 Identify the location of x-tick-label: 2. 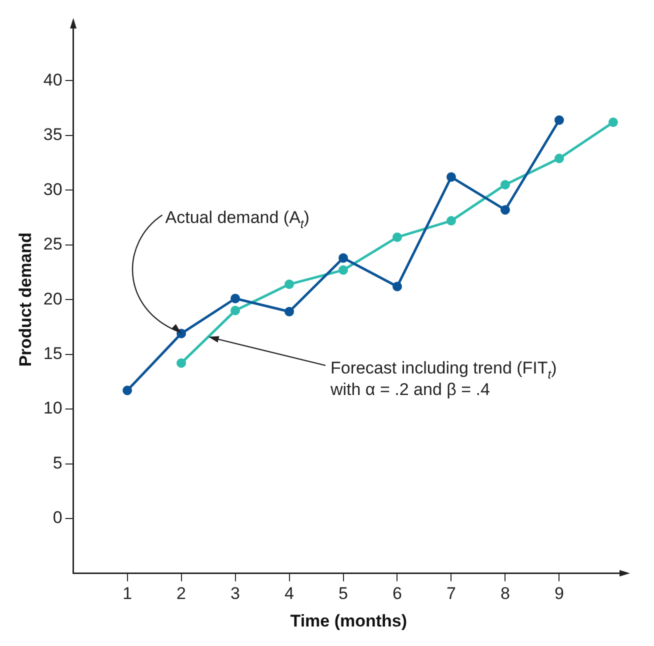
(181, 594).